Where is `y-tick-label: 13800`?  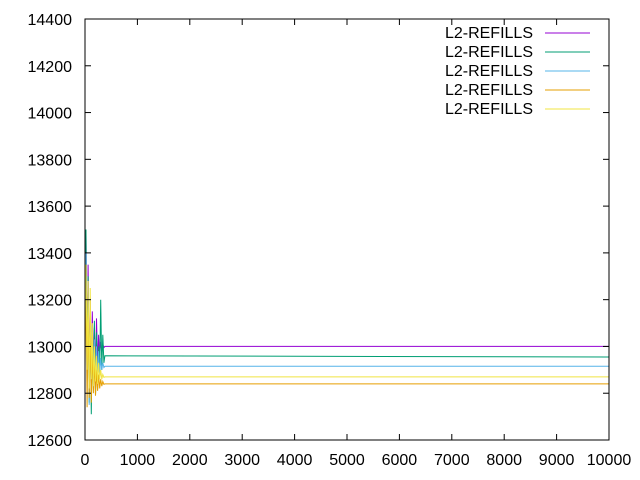 y-tick-label: 13800 is located at coordinates (50, 160).